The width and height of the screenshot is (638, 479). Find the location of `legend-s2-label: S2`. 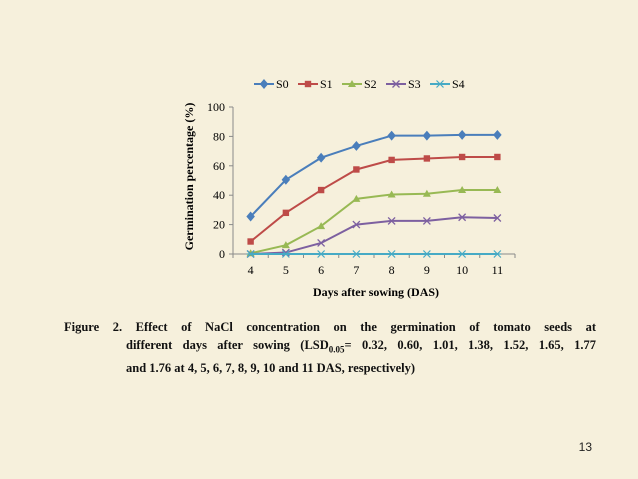

legend-s2-label: S2 is located at coordinates (370, 84).